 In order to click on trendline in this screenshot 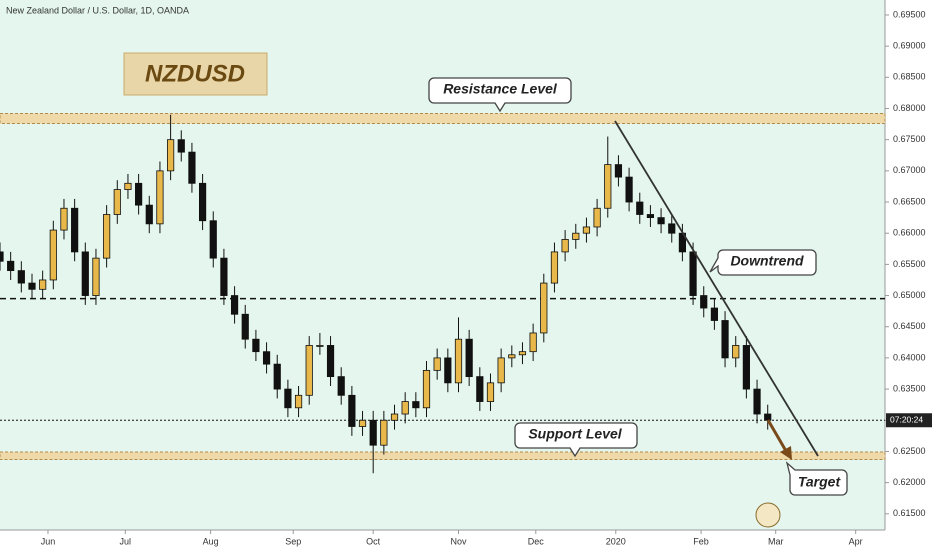, I will do `click(716, 288)`.